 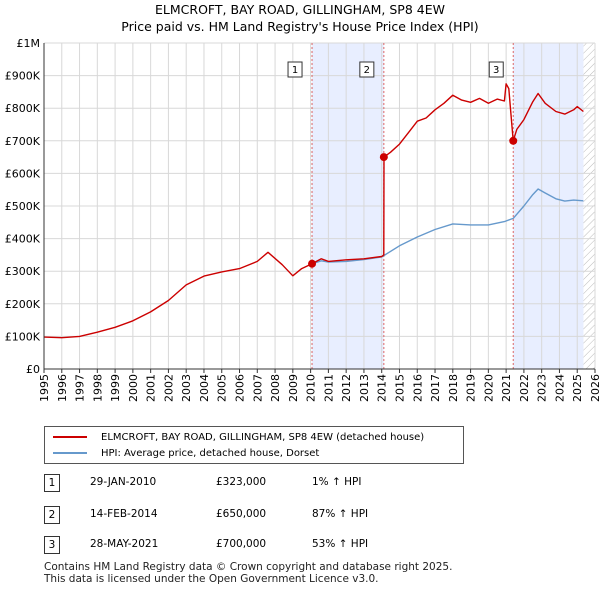 What do you see at coordinates (471, 388) in the screenshot?
I see `x-tick-label: 2019` at bounding box center [471, 388].